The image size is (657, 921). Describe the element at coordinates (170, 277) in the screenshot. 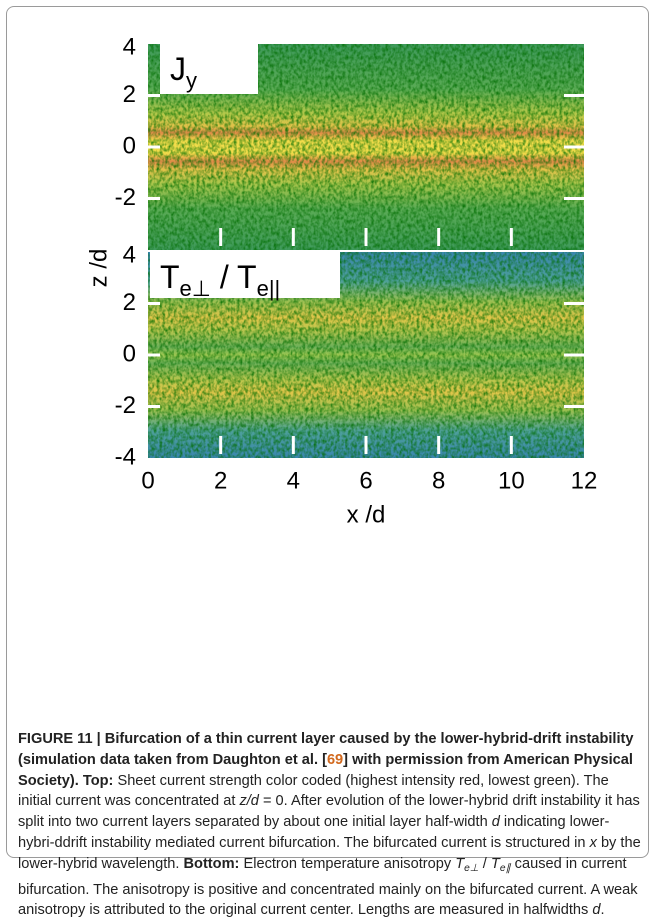

I see `panel-label-part: T` at that location.